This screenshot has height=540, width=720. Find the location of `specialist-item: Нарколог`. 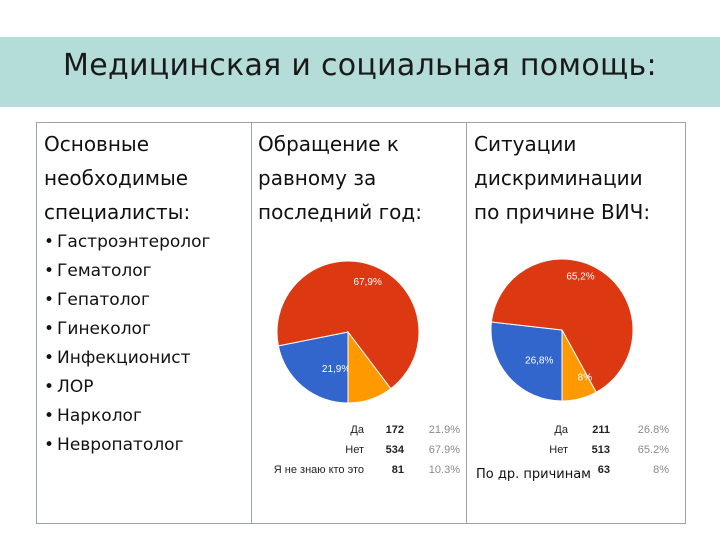

specialist-item: Нарколог is located at coordinates (127, 416).